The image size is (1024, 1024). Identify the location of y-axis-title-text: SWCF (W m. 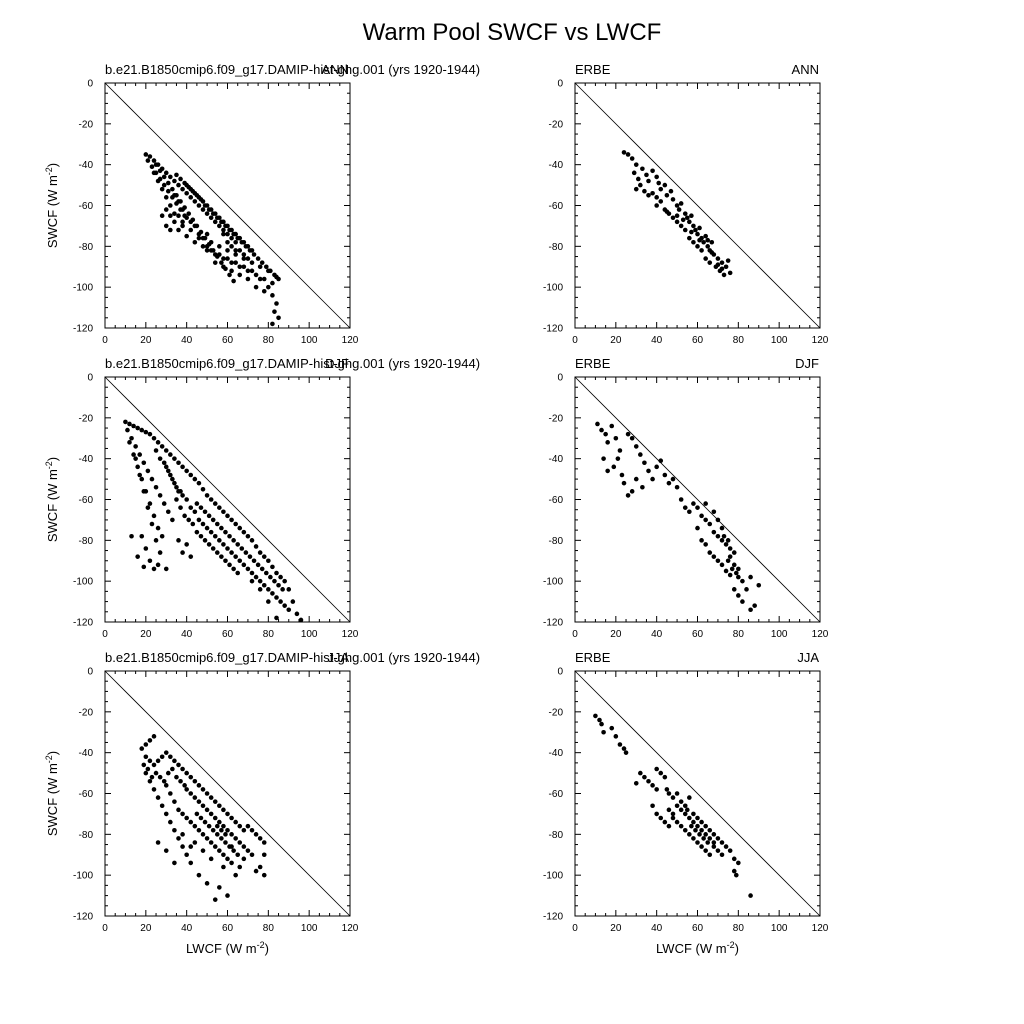
(52, 211).